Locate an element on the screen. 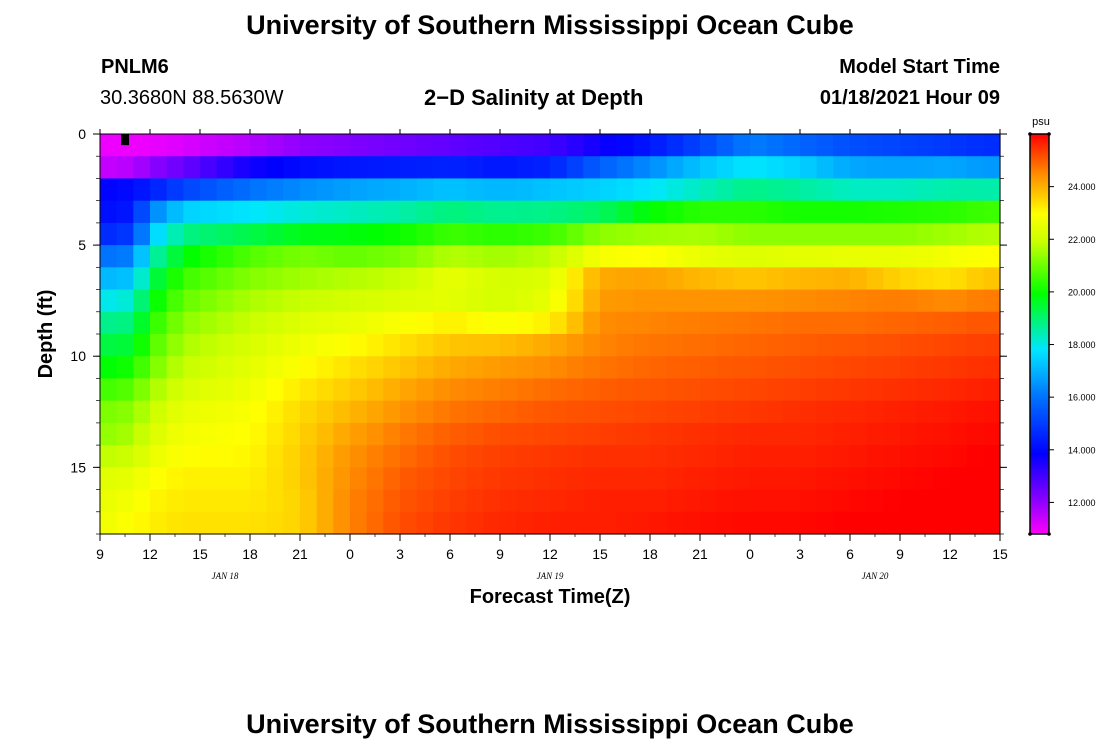 This screenshot has width=1100, height=750. x-date-label: JAN 18 is located at coordinates (225, 576).